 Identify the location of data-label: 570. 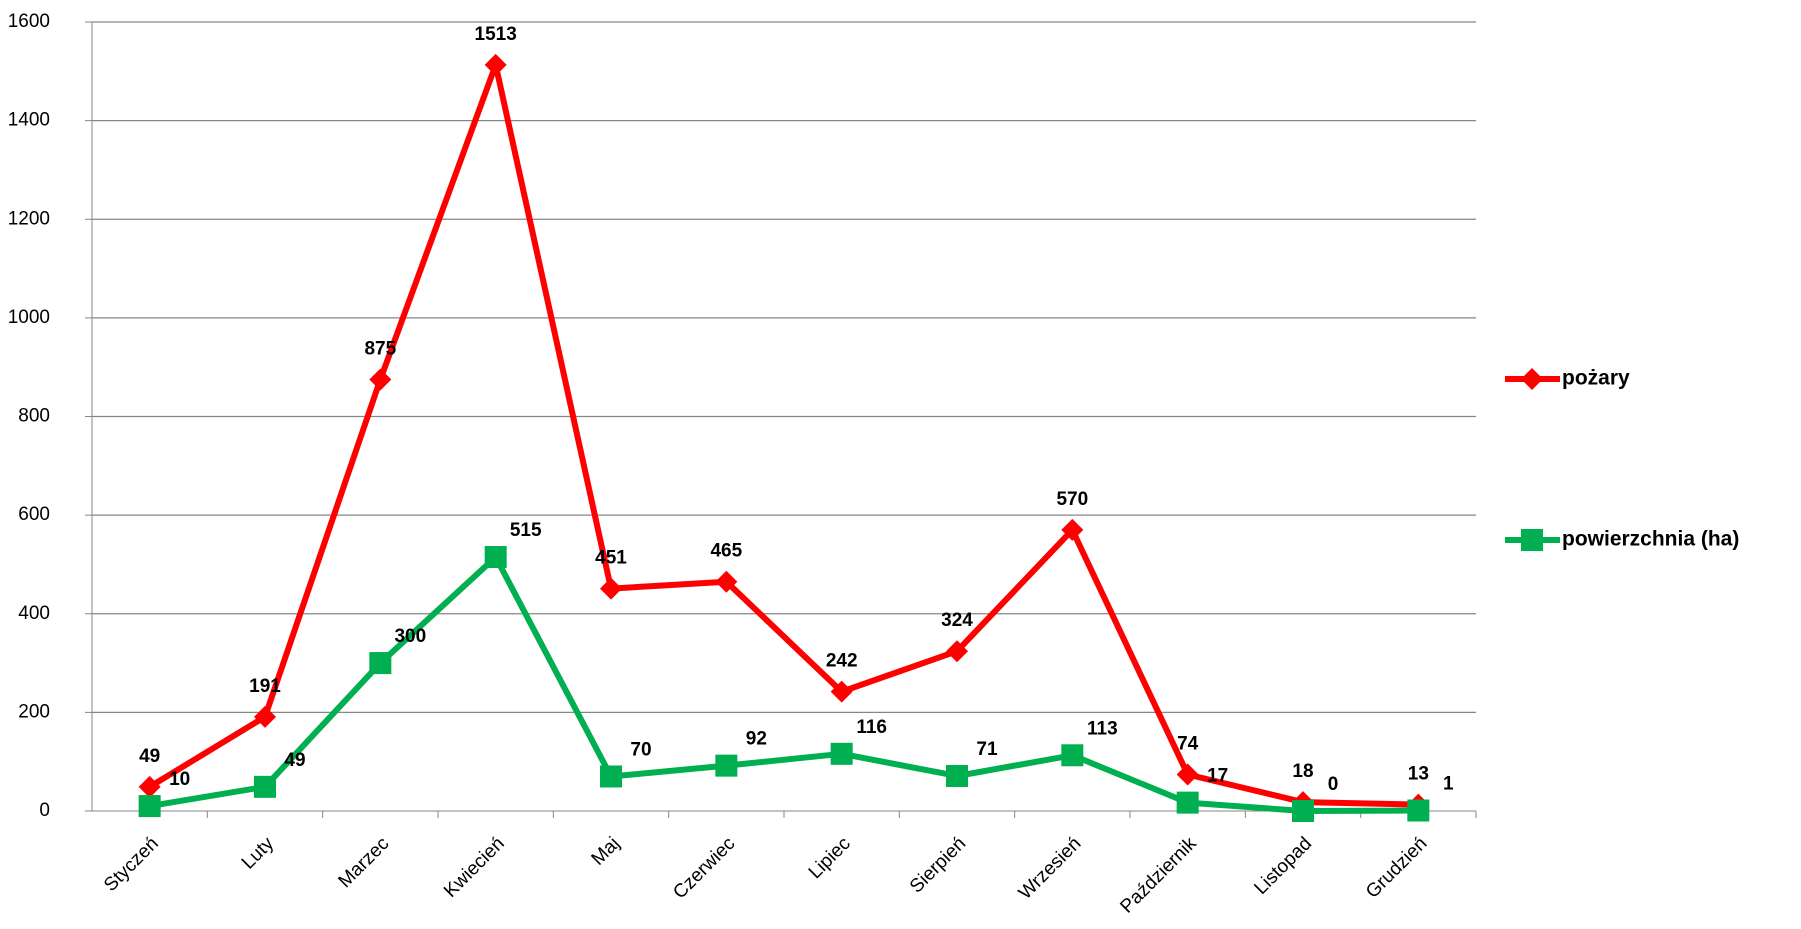
(1072, 499).